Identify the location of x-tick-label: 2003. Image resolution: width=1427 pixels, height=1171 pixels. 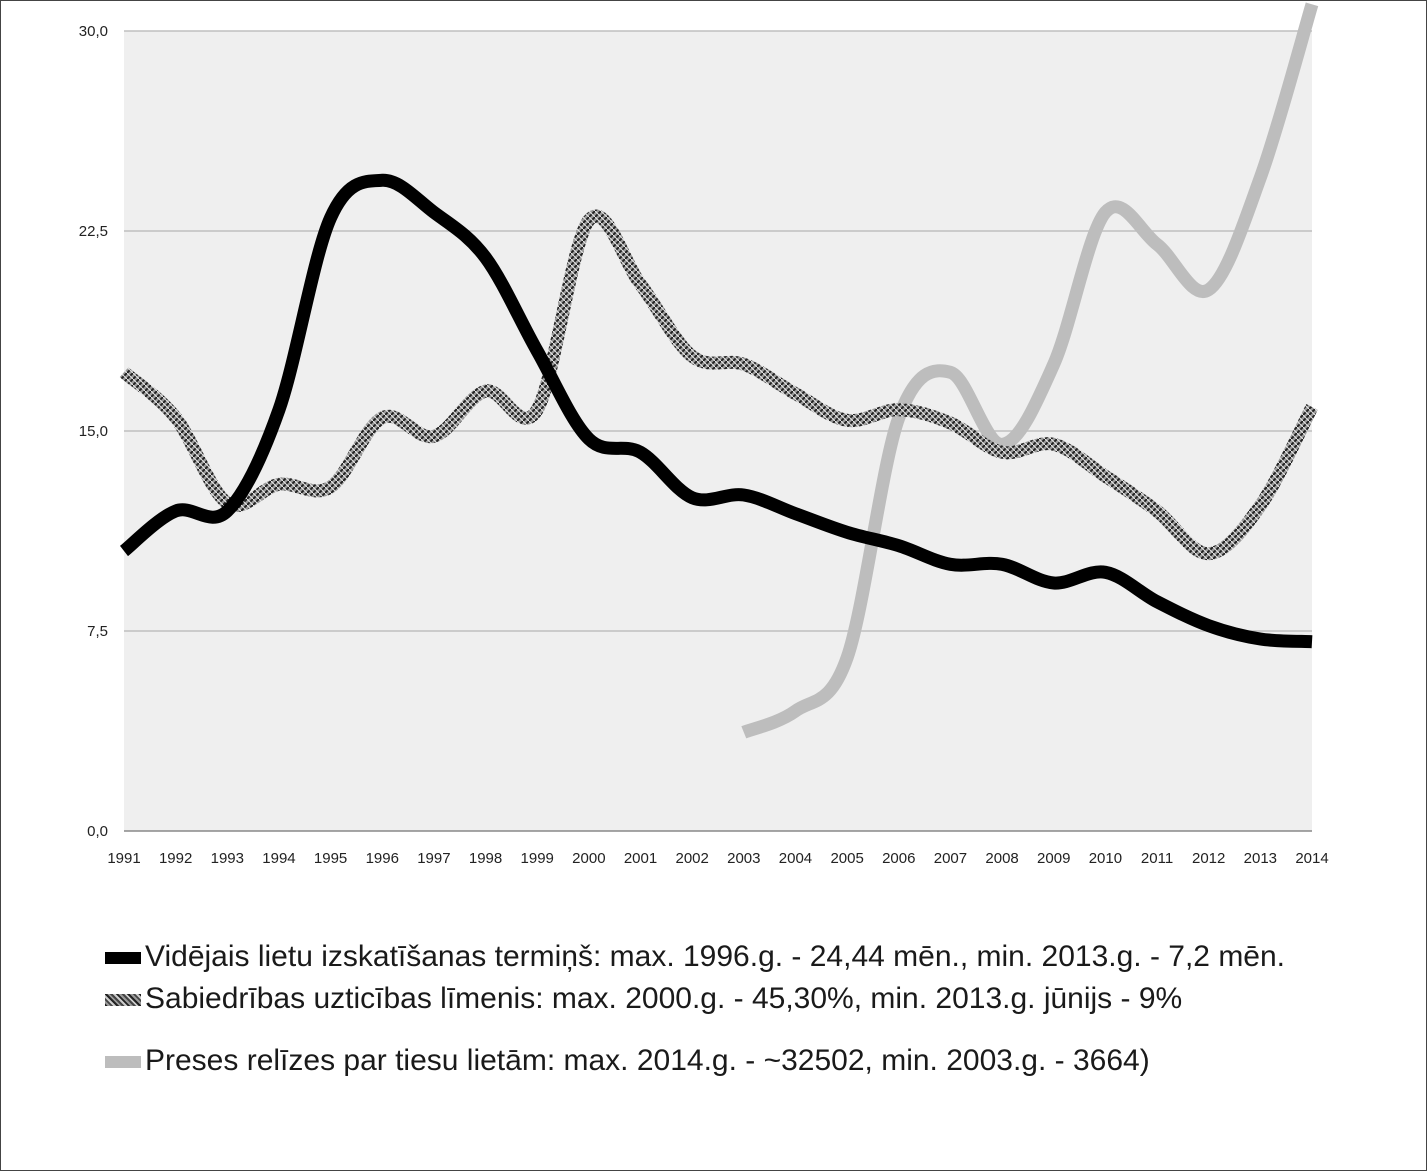
(743, 858).